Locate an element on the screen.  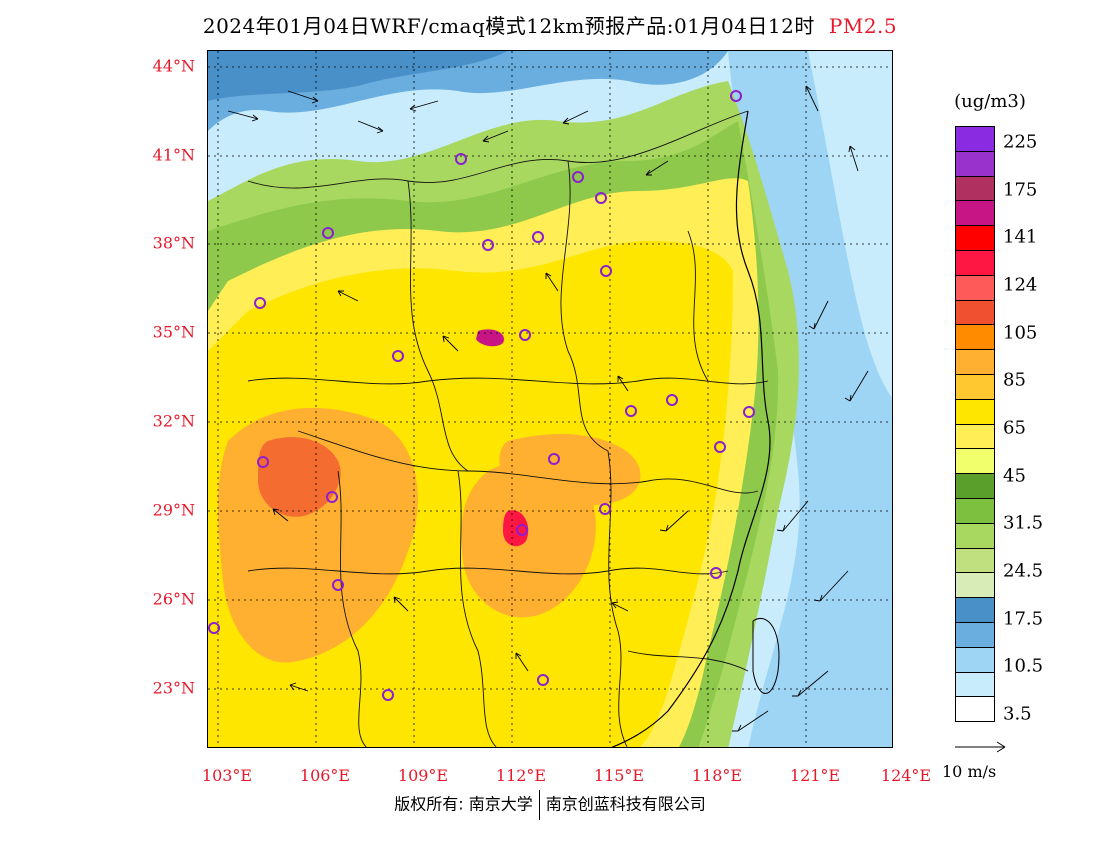
colorbar-unit: (ug/m3) is located at coordinates (990, 101).